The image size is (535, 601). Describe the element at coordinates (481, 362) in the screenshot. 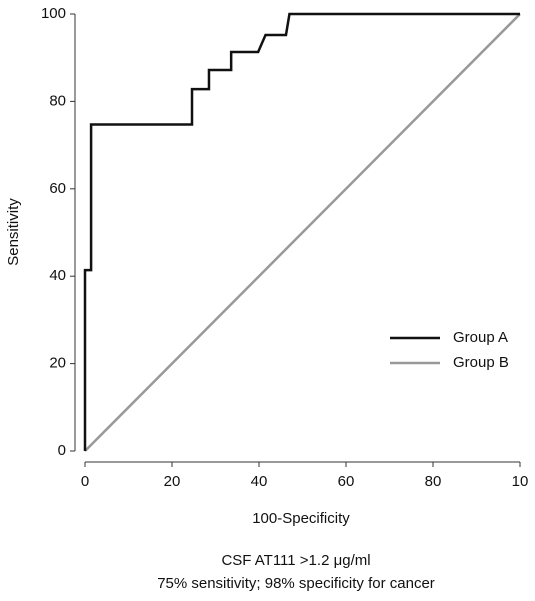

I see `legend-label: Group B` at that location.